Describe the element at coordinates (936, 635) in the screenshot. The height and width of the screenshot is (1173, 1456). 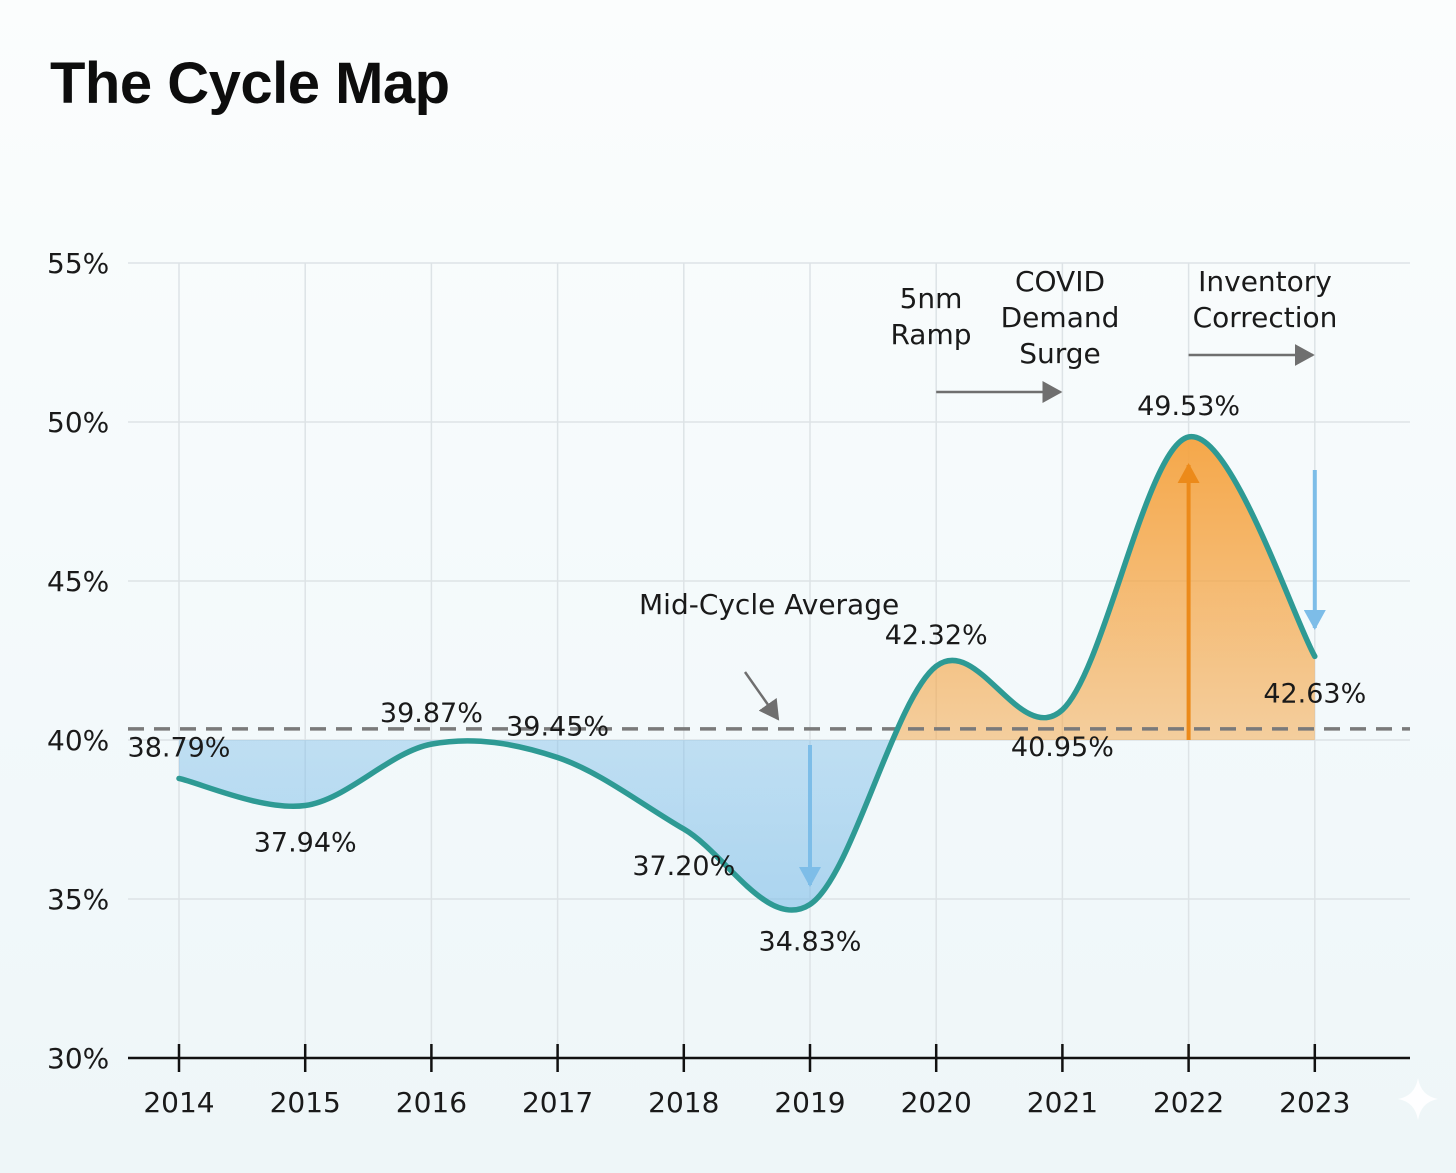
I see `data-label: 42.32%` at that location.